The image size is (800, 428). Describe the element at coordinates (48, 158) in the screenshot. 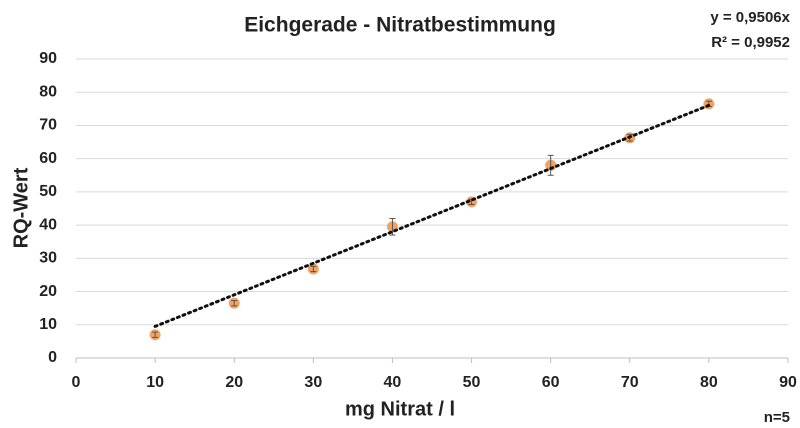

I see `y-tick-label: 60` at that location.